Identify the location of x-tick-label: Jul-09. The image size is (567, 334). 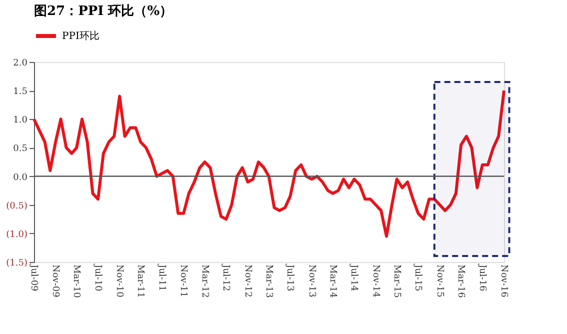
(33, 278).